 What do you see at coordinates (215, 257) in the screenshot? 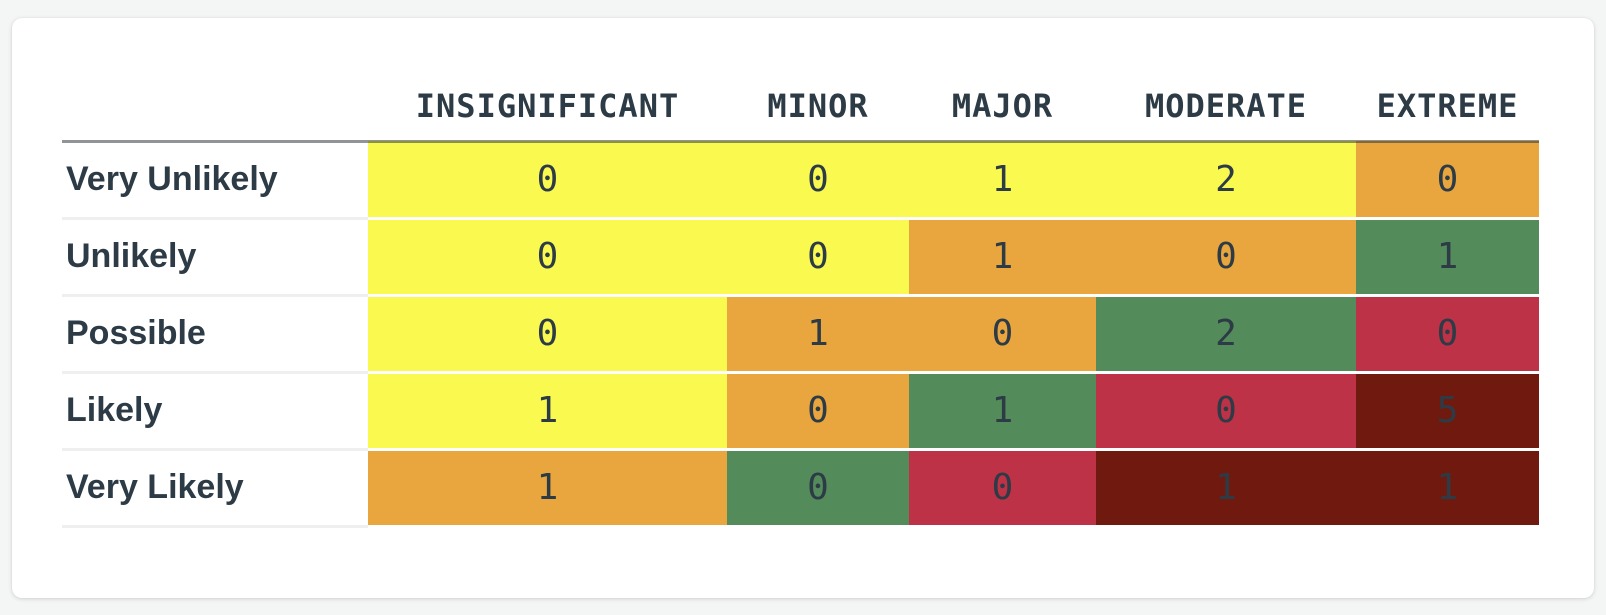
I see `row-label-unlikely: Unlikely` at bounding box center [215, 257].